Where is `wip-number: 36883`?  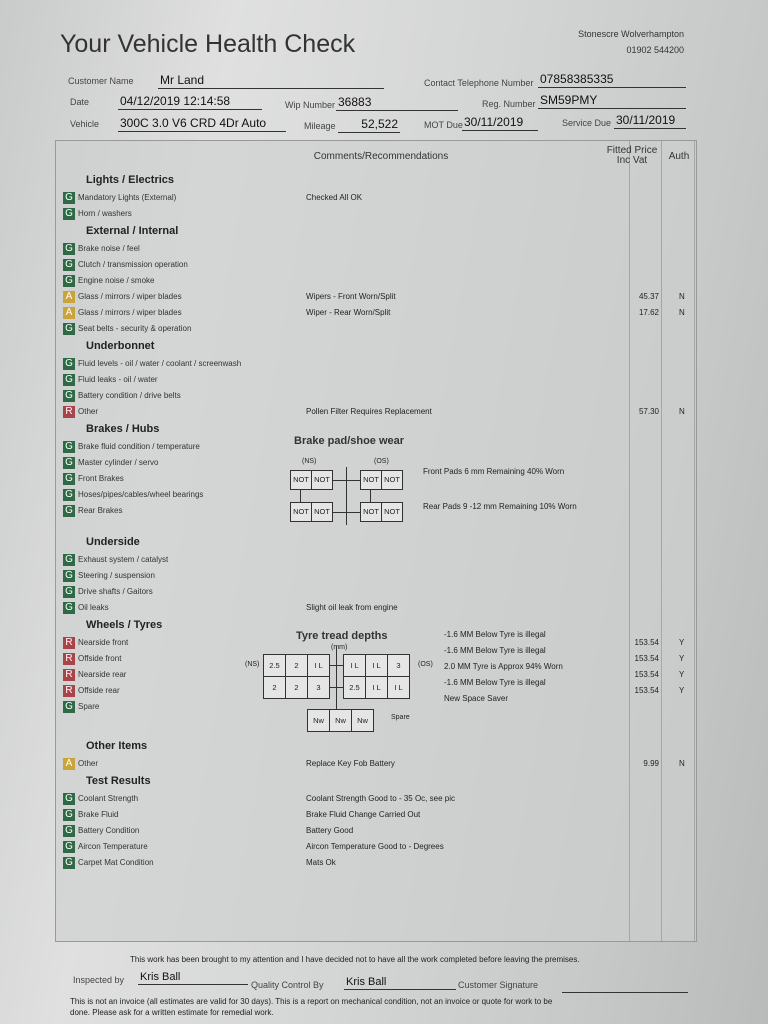
wip-number: 36883 is located at coordinates (397, 103).